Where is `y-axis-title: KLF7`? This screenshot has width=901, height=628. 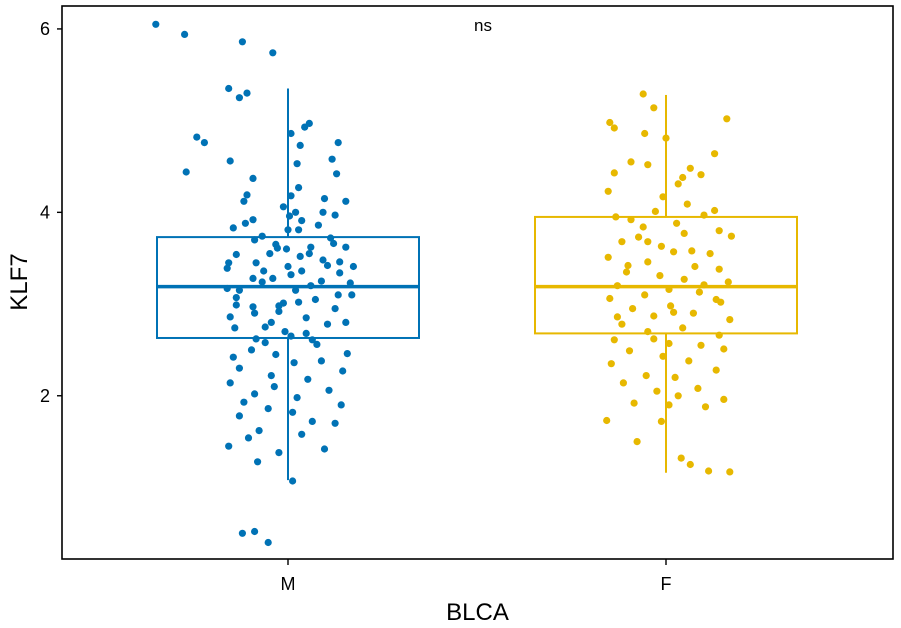
y-axis-title: KLF7 is located at coordinates (19, 281).